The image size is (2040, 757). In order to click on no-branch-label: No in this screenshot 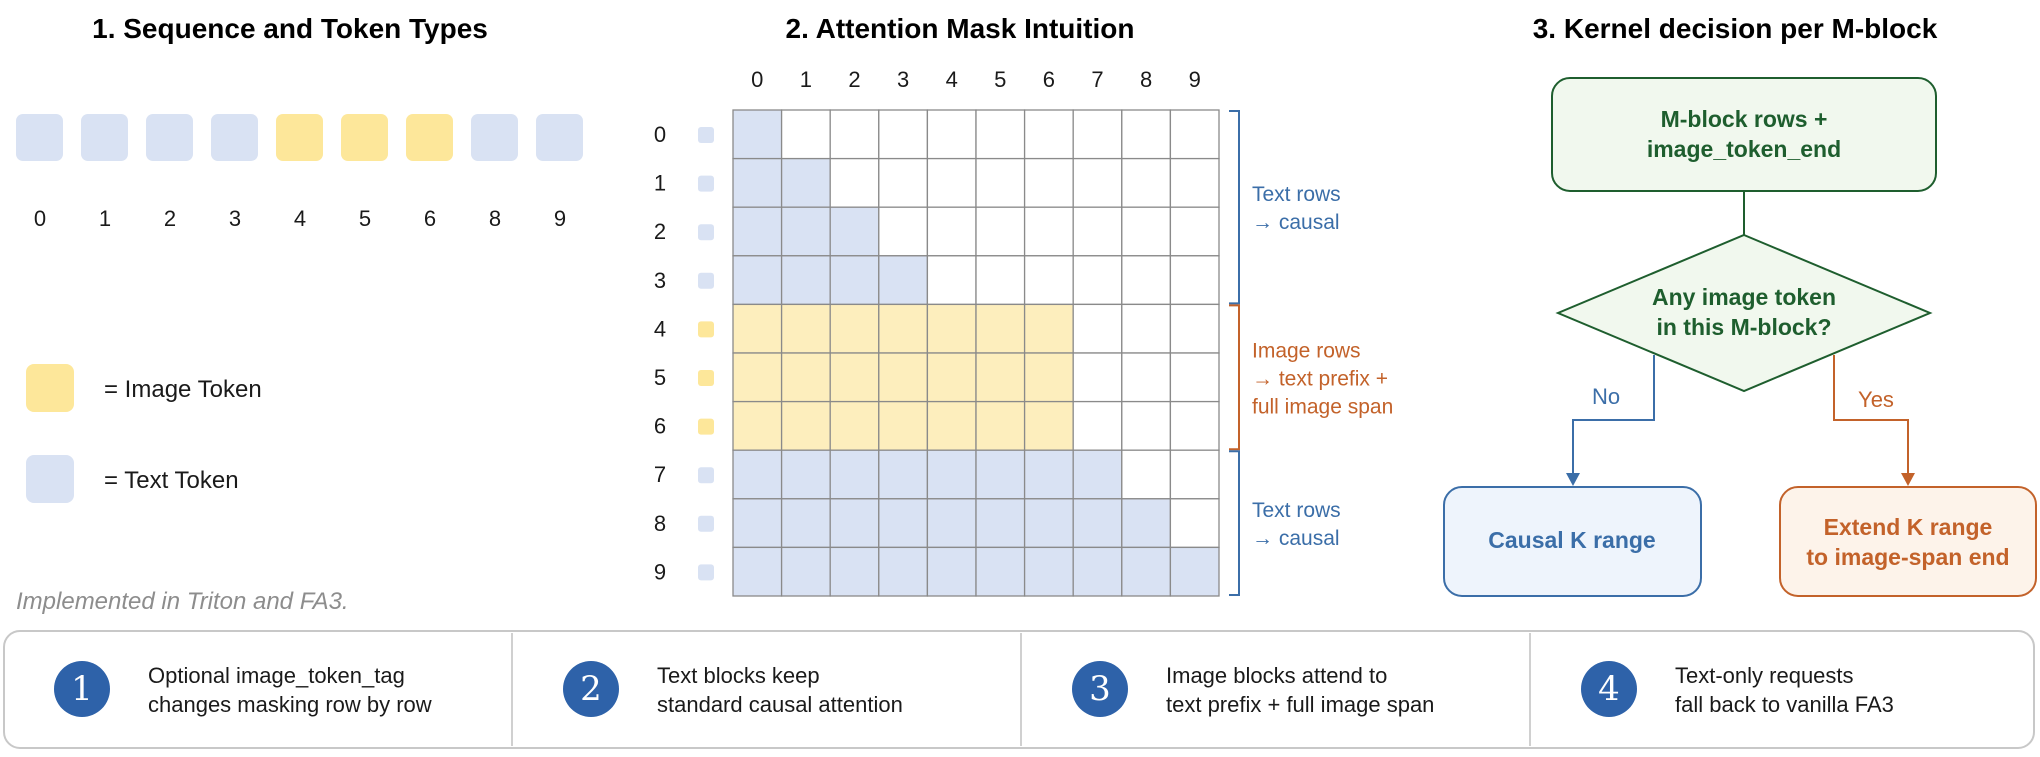, I will do `click(1606, 396)`.